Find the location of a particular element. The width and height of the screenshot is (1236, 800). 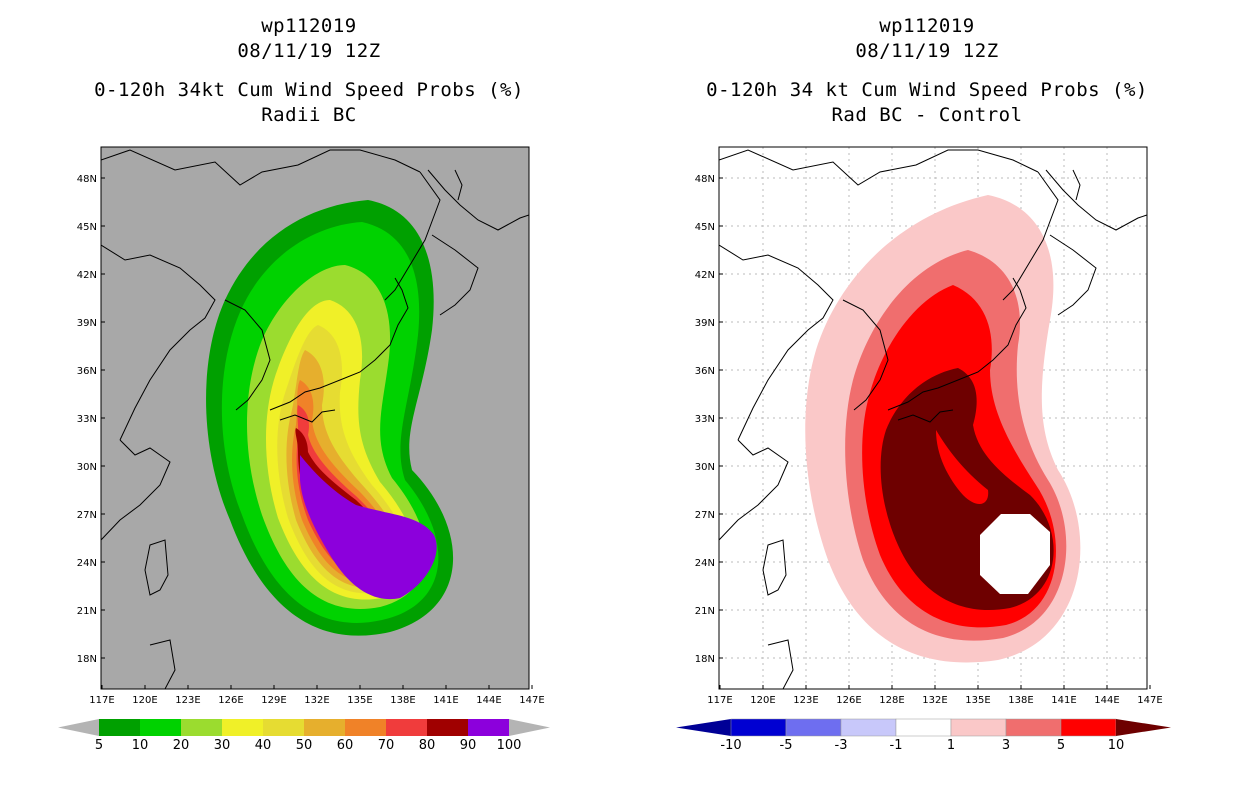

colorbar-label: 60 is located at coordinates (345, 745).